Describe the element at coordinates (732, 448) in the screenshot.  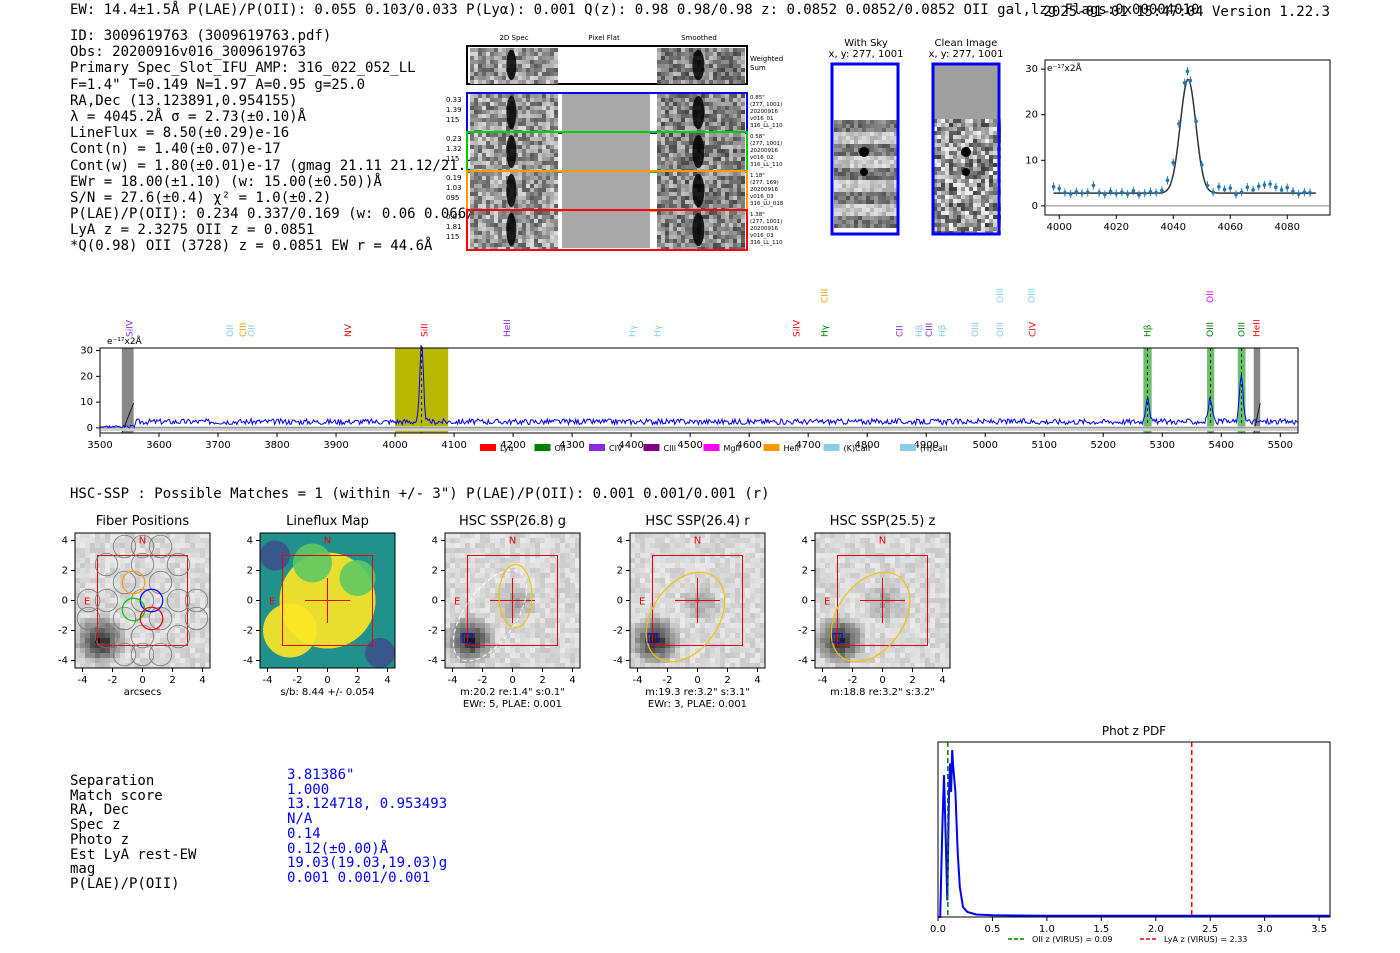
I see `legend-label: MgII` at that location.